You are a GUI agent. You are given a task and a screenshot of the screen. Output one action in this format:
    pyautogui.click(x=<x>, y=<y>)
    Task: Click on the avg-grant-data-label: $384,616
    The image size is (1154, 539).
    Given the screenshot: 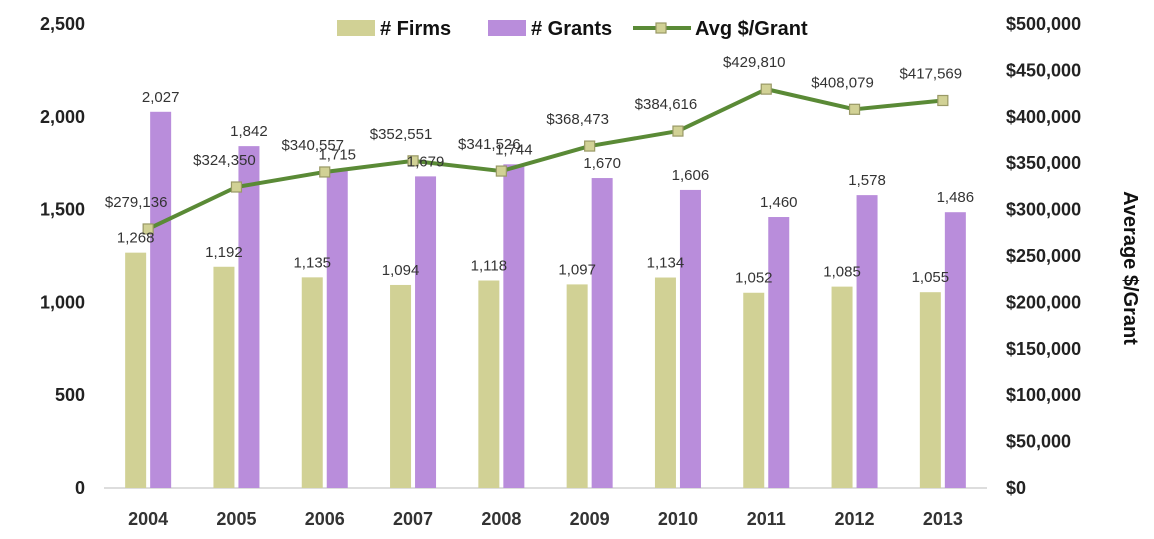 What is the action you would take?
    pyautogui.click(x=666, y=104)
    